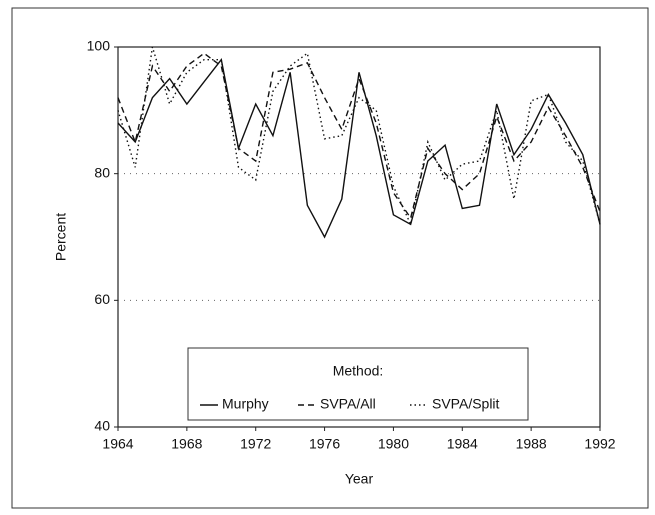  What do you see at coordinates (531, 444) in the screenshot?
I see `x-tick-label: 1988` at bounding box center [531, 444].